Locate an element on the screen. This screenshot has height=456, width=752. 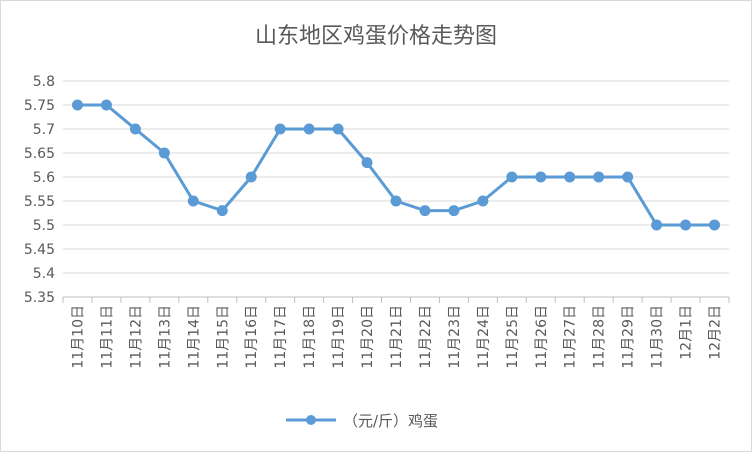
x-tick-label: 11月28日 is located at coordinates (600, 337).